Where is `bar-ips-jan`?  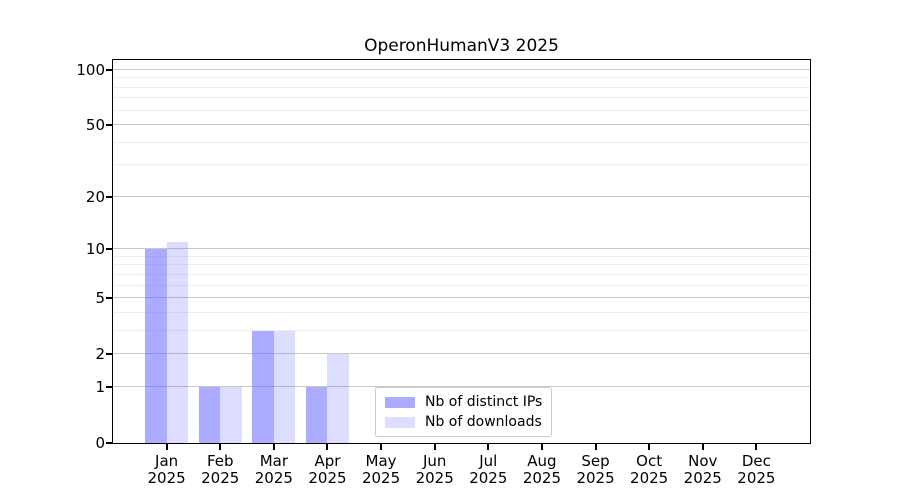
bar-ips-jan is located at coordinates (156, 346).